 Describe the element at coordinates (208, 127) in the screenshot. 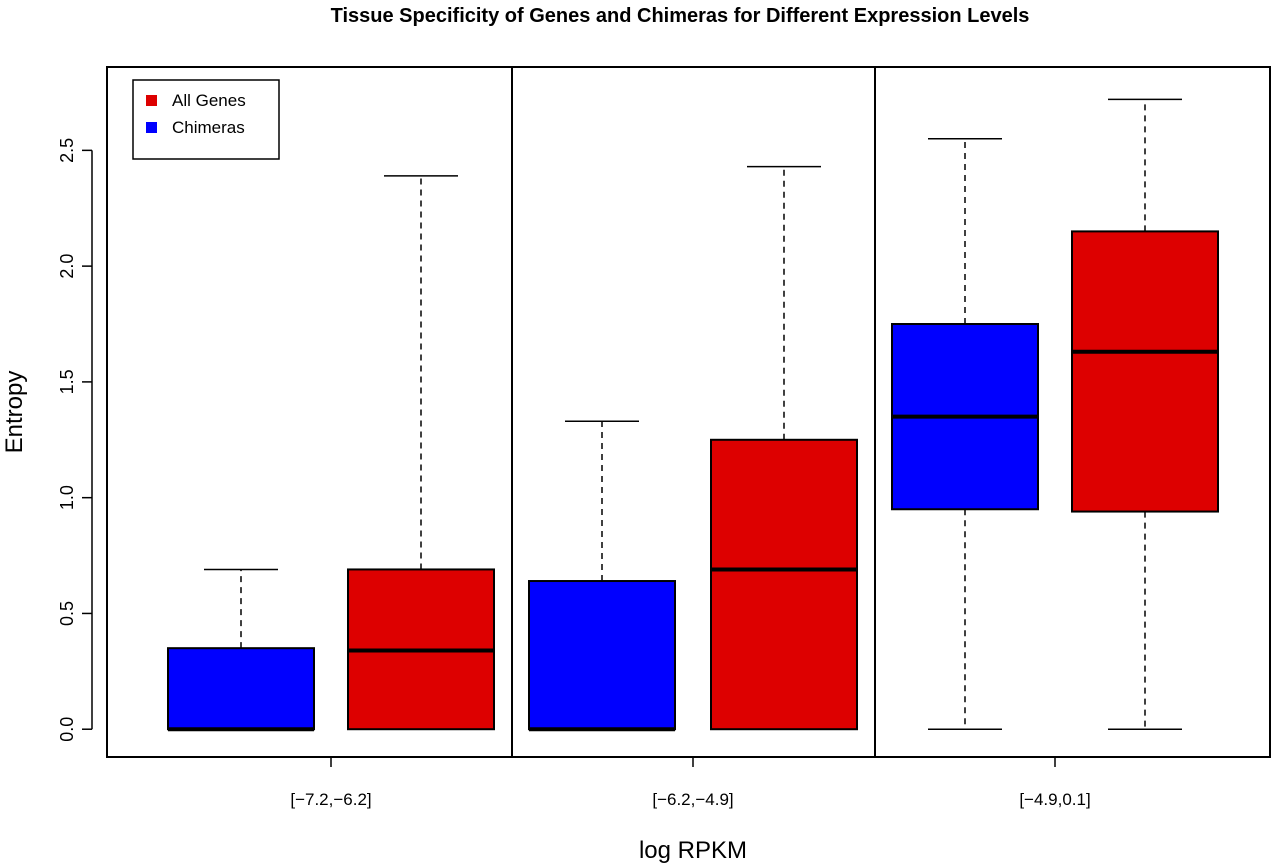

I see `legend-label: Chimeras` at that location.